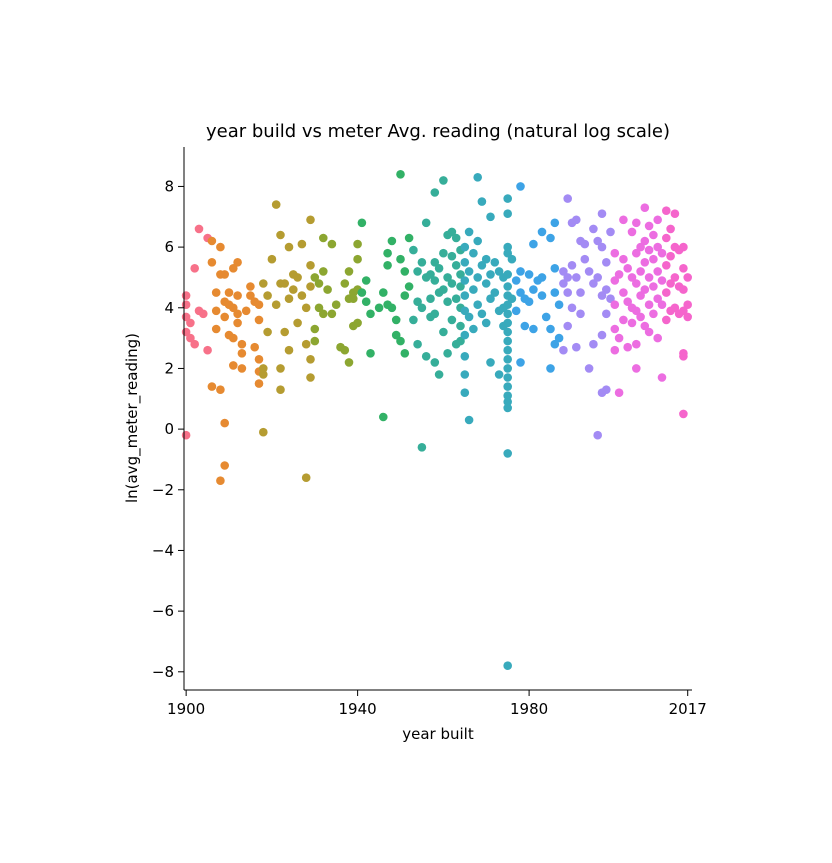 The height and width of the screenshot is (863, 832). I want to click on y-tick-label: 8, so click(169, 186).